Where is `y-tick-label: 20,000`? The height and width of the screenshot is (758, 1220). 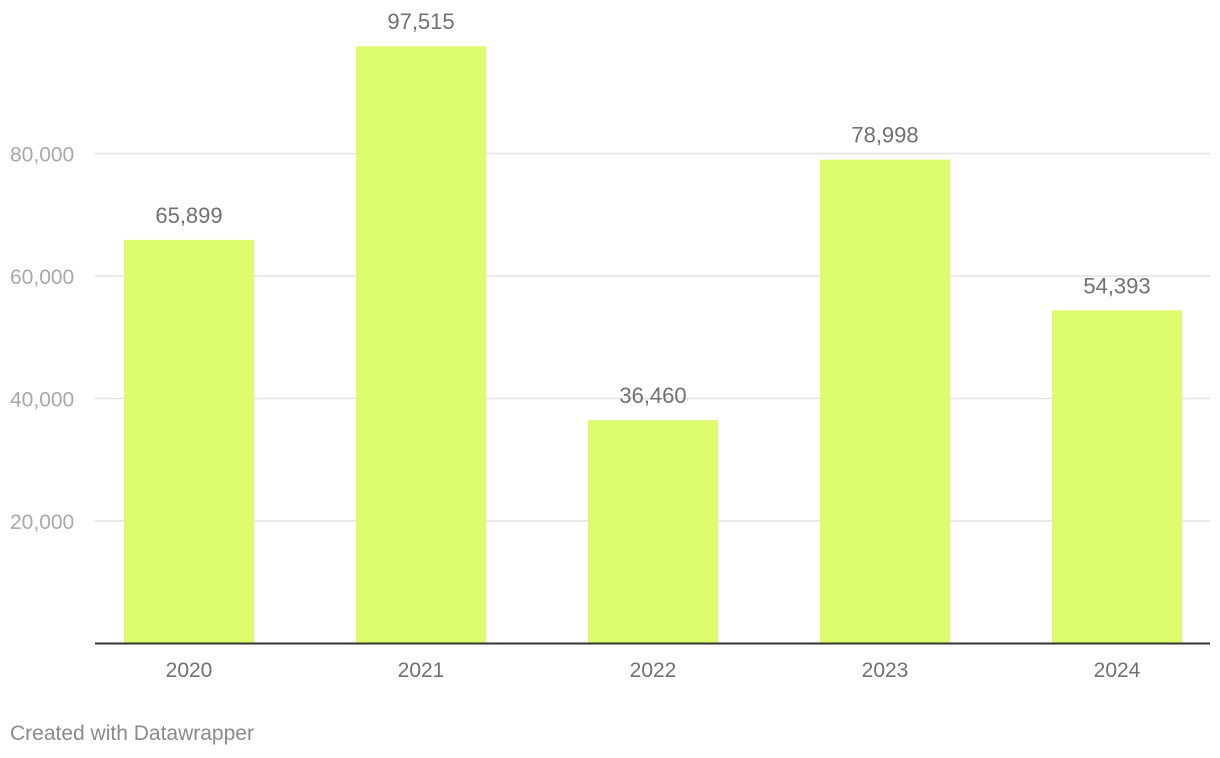
y-tick-label: 20,000 is located at coordinates (42, 522).